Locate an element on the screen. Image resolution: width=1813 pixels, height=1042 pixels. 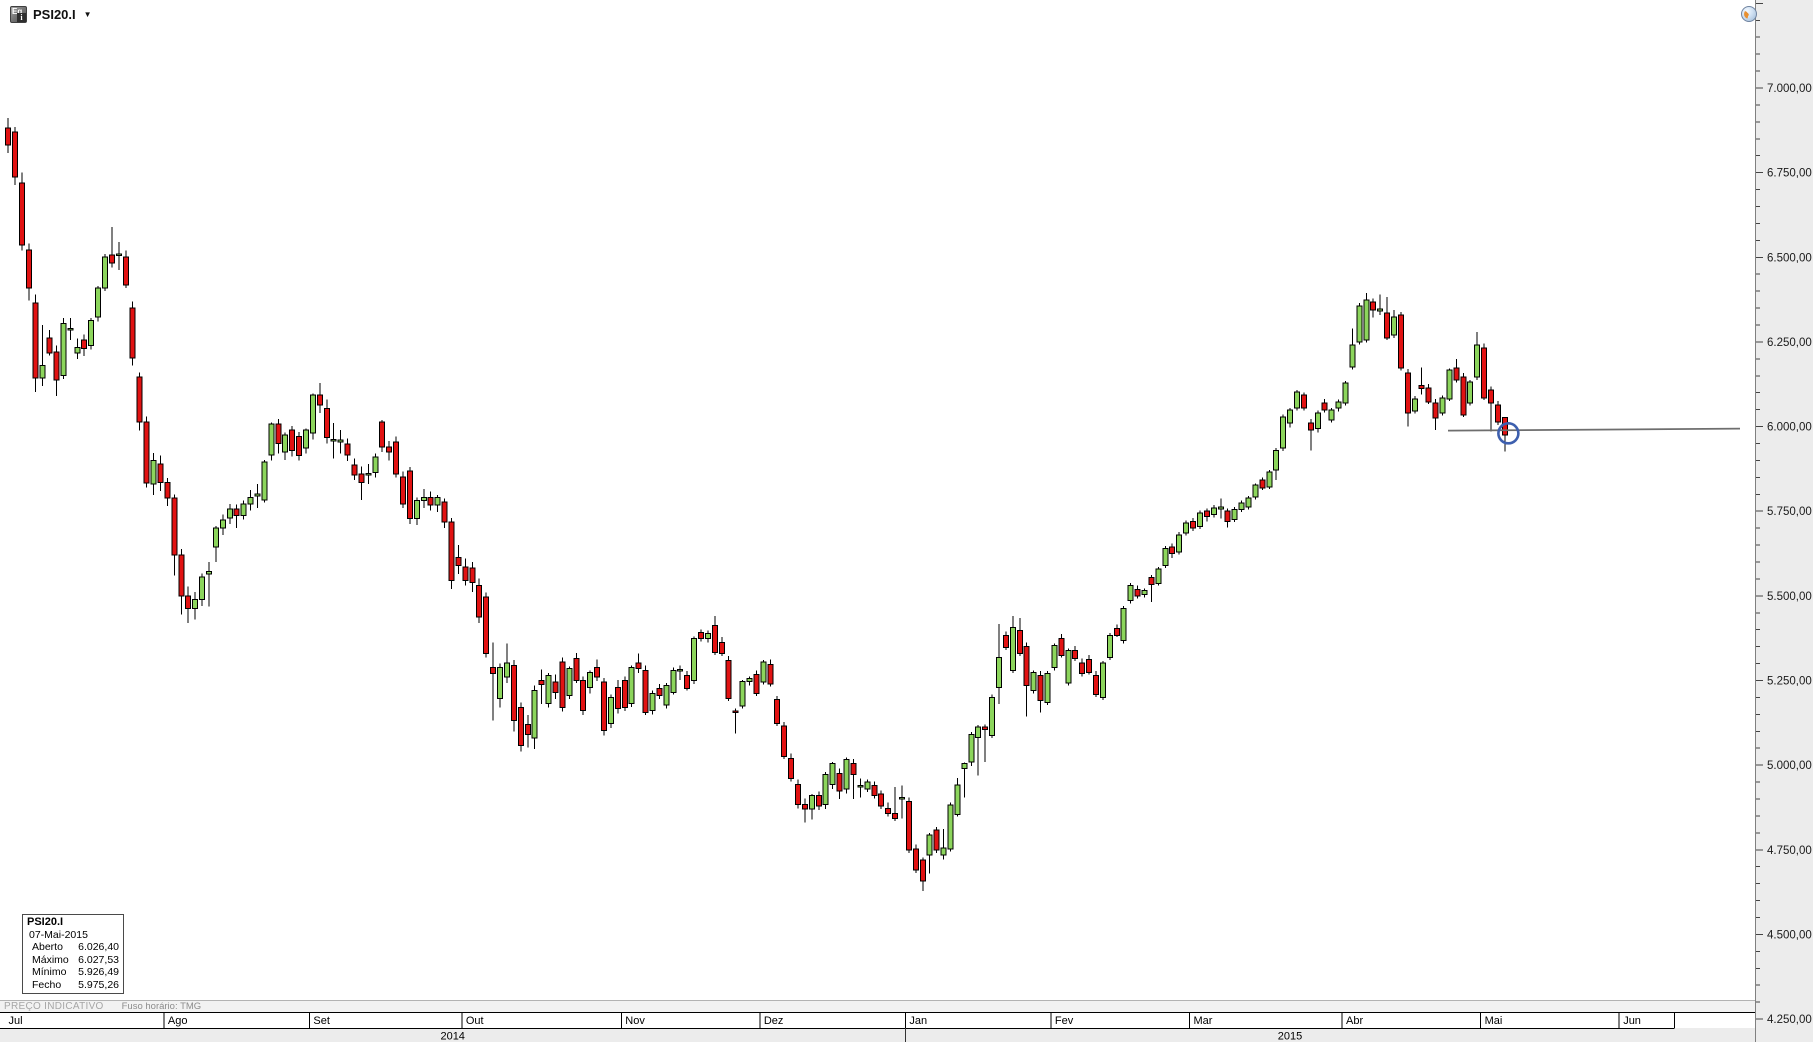
price-axis-strip is located at coordinates (1784, 521).